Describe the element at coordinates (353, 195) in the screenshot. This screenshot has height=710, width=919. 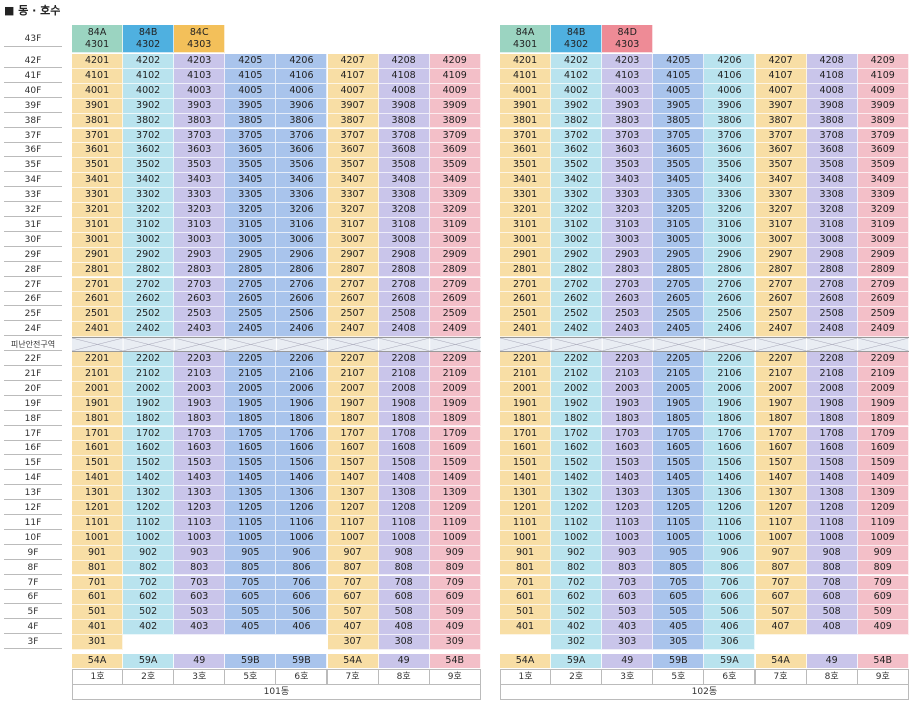
I see `unit-cell: 3307` at that location.